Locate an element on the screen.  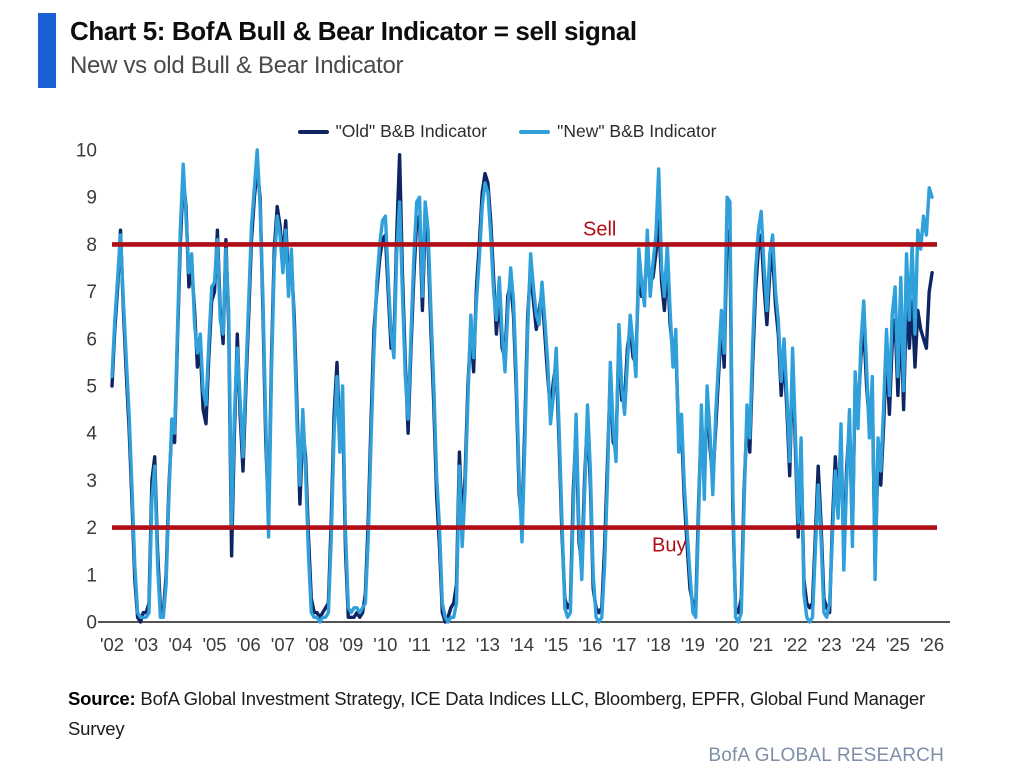
legend-line-old-icon is located at coordinates (313, 131).